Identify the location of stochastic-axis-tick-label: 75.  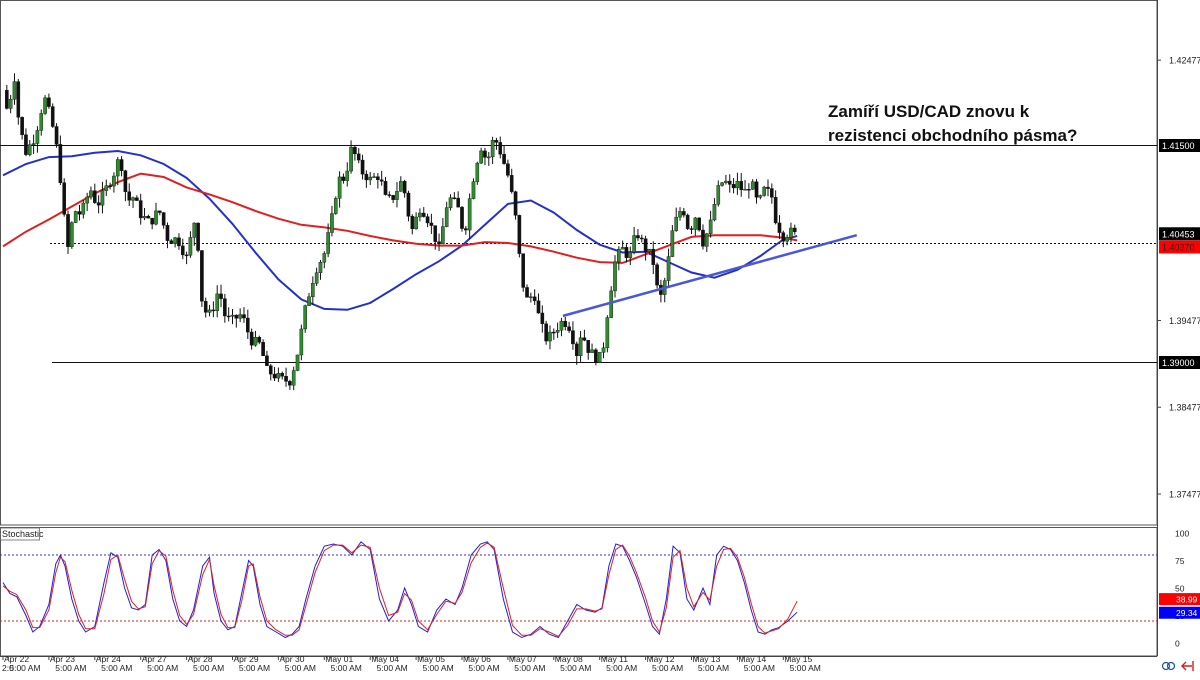
(1180, 561).